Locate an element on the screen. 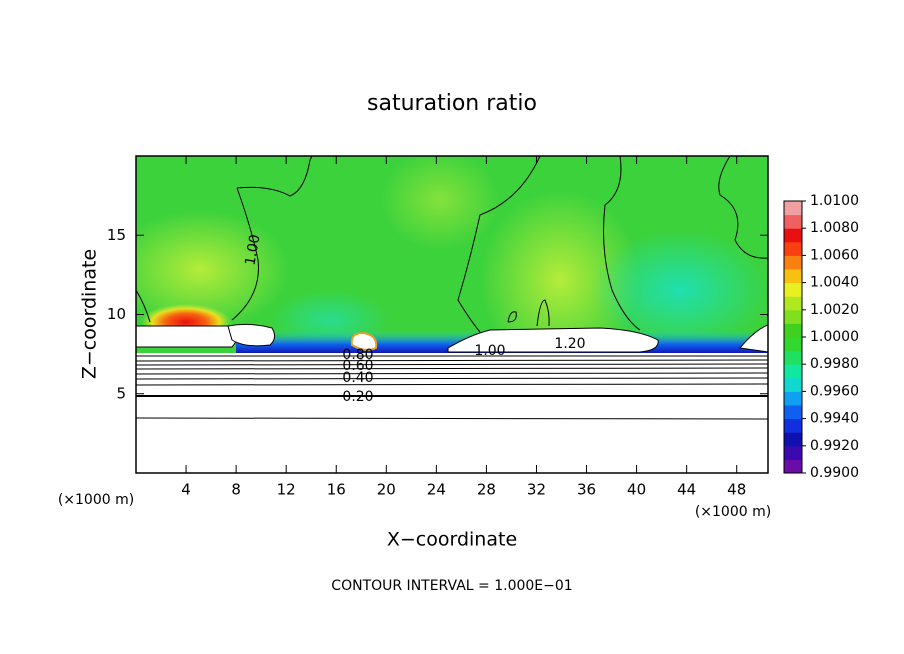 The width and height of the screenshot is (904, 654). y-tick-label: 5 is located at coordinates (121, 393).